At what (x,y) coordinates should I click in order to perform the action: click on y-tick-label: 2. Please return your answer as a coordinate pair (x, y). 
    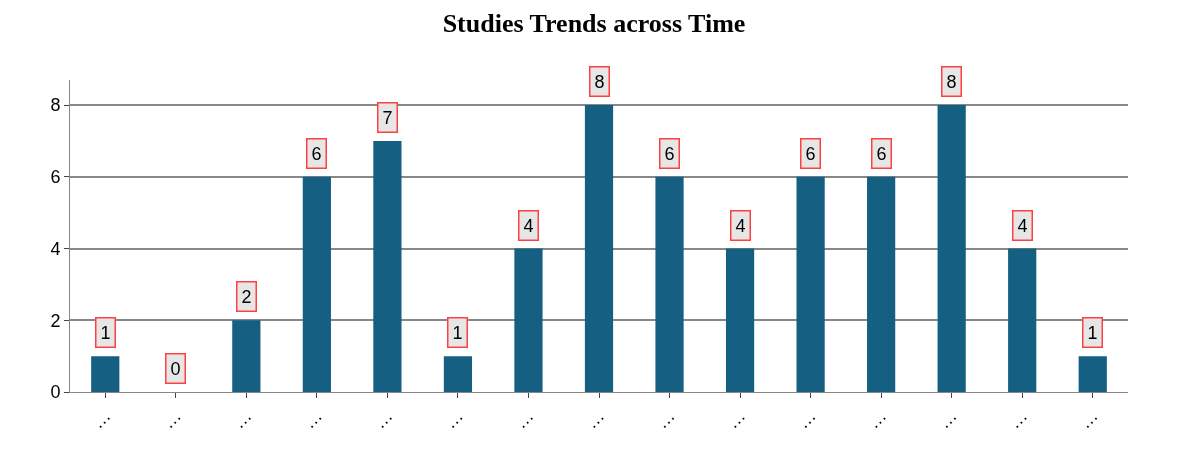
    Looking at the image, I should click on (55, 320).